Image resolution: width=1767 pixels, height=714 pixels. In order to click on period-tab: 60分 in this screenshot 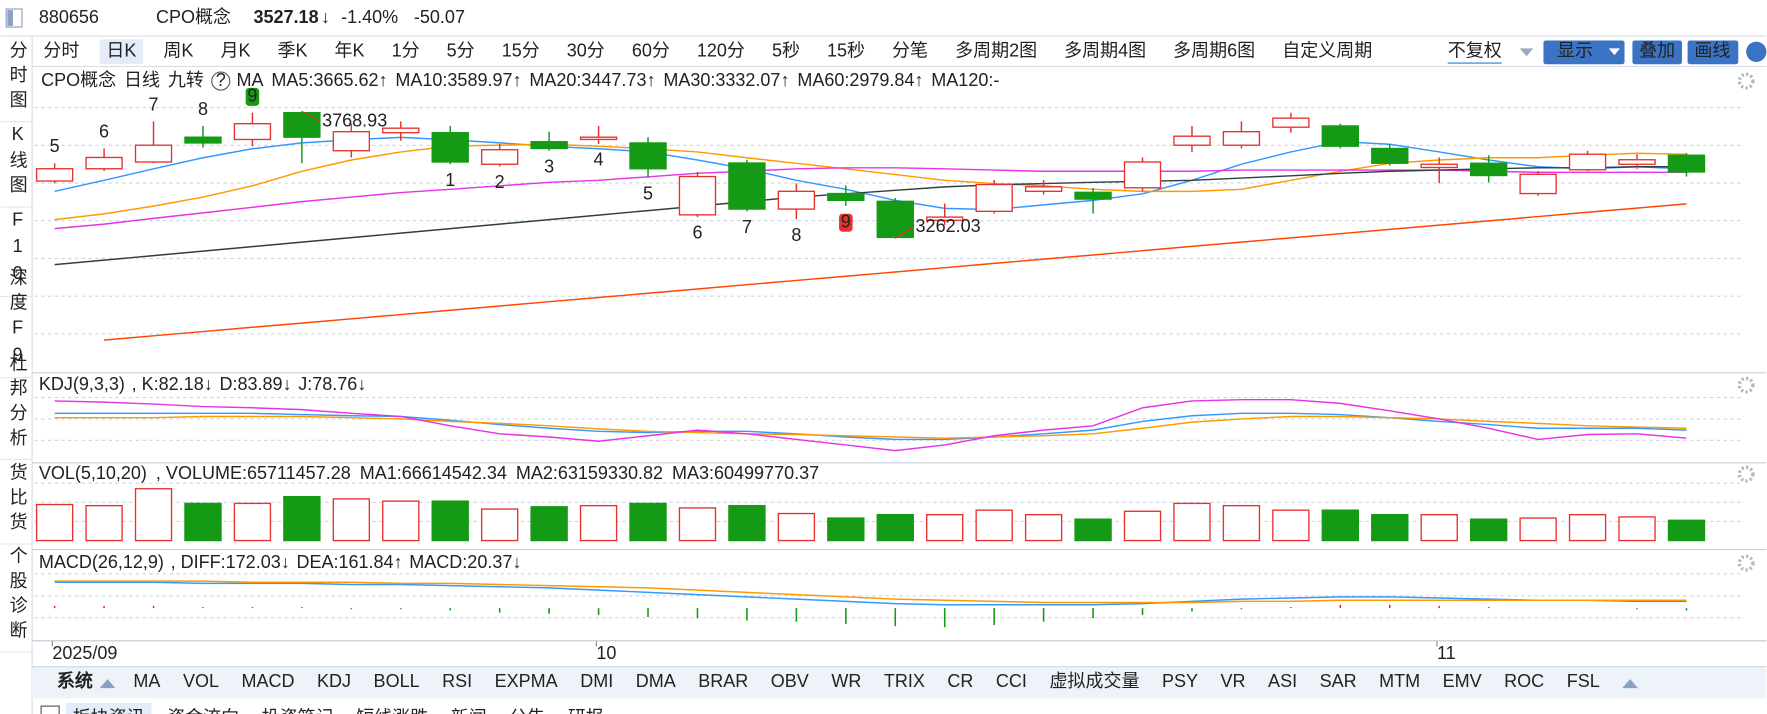, I will do `click(651, 51)`.